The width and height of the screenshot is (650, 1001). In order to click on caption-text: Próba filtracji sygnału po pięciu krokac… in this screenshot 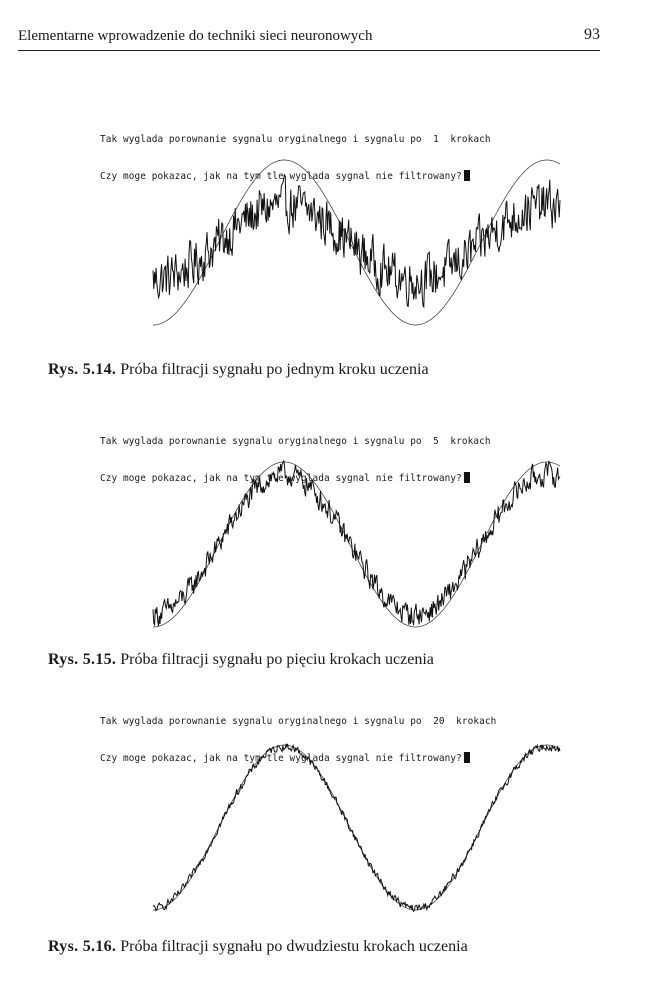, I will do `click(277, 659)`.